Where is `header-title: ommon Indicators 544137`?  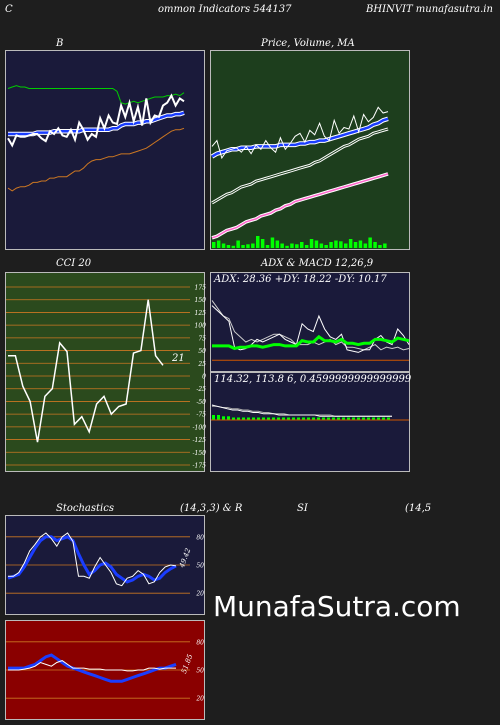
header-title: ommon Indicators 544137 is located at coordinates (225, 9).